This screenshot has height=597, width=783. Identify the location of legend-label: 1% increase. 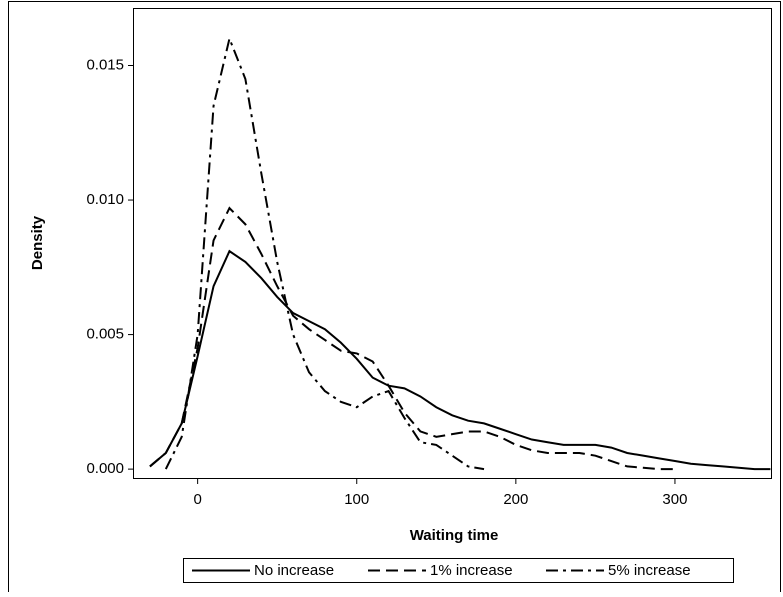
(471, 570).